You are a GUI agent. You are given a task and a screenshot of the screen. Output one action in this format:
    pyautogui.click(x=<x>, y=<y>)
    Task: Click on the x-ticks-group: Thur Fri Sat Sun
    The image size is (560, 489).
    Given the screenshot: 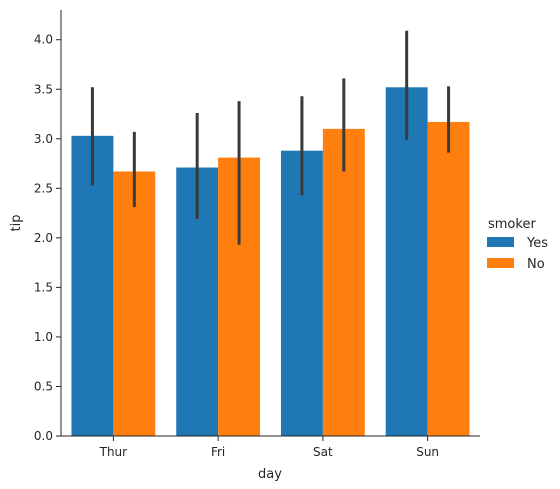 What is the action you would take?
    pyautogui.click(x=269, y=447)
    